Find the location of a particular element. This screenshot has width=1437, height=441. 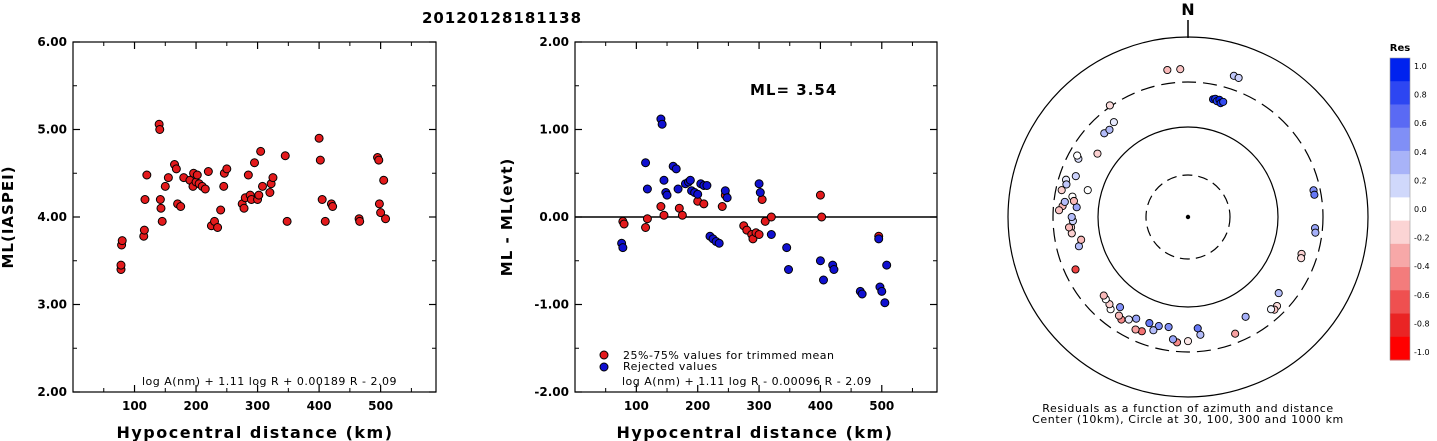

circle-300km is located at coordinates (1188, 217).